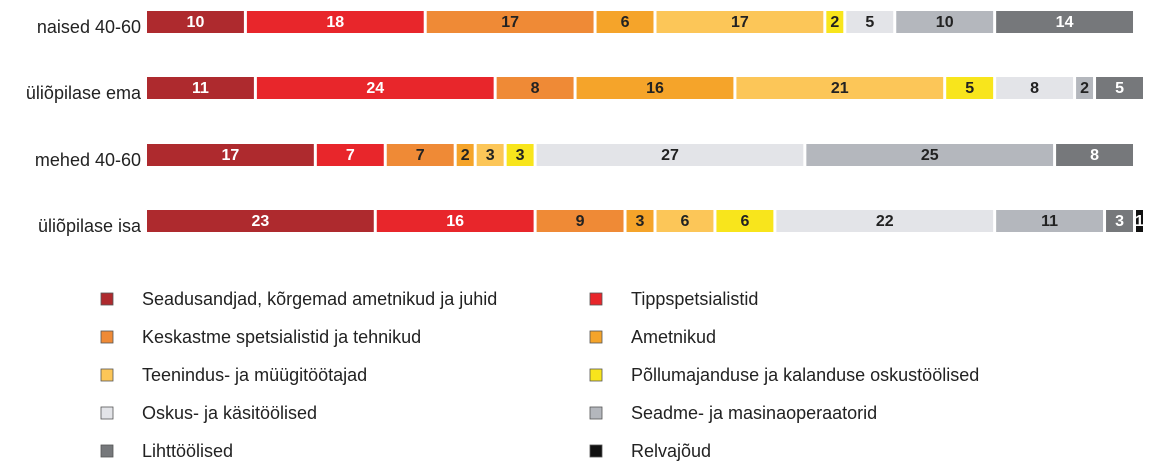  I want to click on value-label: 24, so click(375, 88).